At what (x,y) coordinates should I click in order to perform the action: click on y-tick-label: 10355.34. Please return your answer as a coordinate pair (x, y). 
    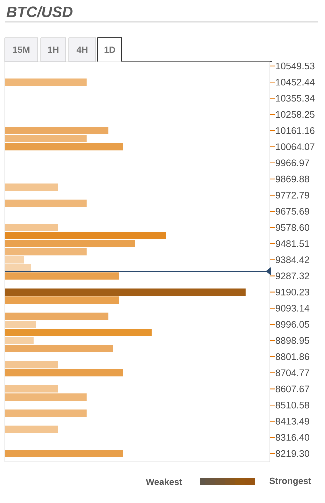
    Looking at the image, I should click on (295, 98).